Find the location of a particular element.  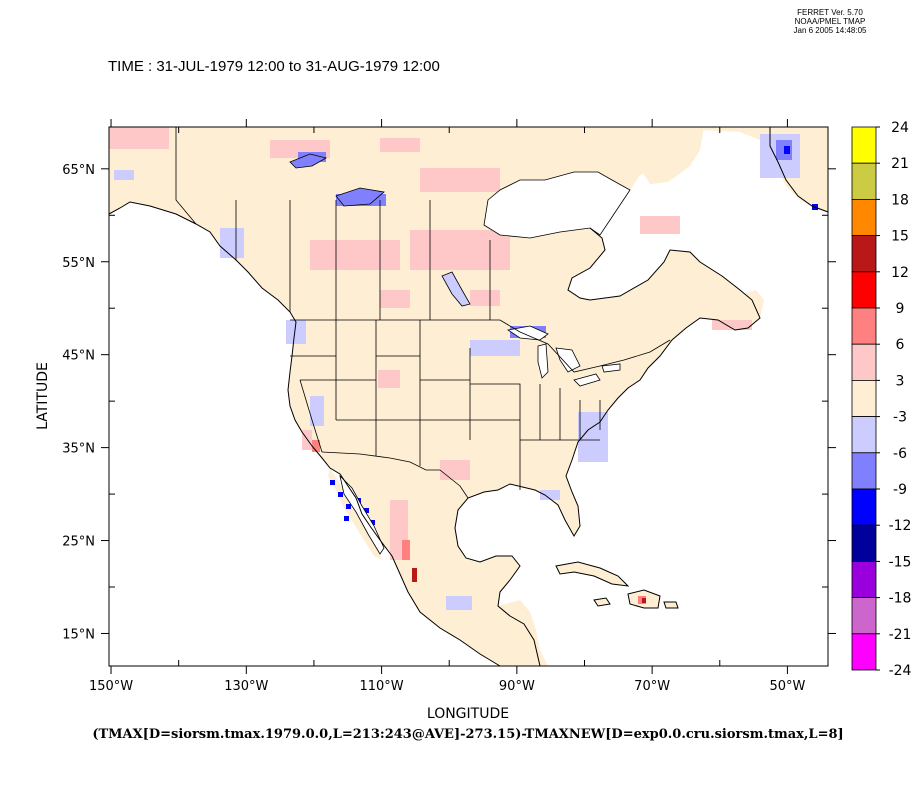

colorbar-label: 15 is located at coordinates (900, 237).